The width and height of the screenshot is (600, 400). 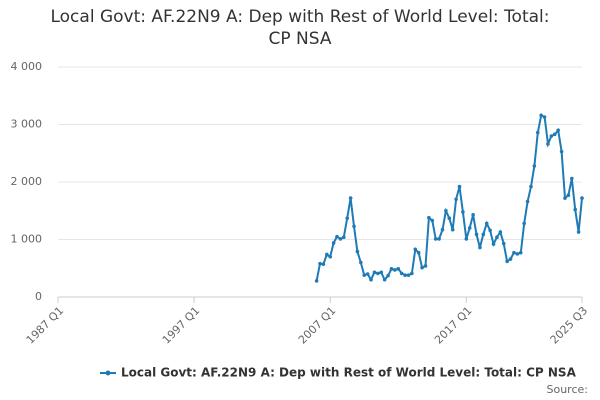 I want to click on x-tick-label: 1997 Q1, so click(x=181, y=325).